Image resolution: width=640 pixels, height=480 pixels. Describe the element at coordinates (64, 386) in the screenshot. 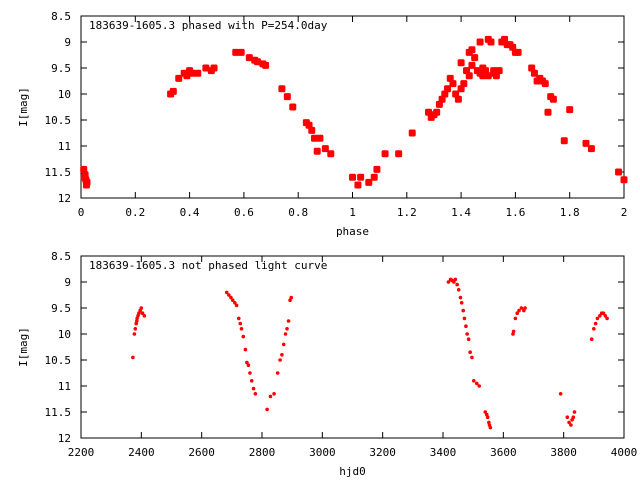

I see `y-tick-label: 11` at that location.